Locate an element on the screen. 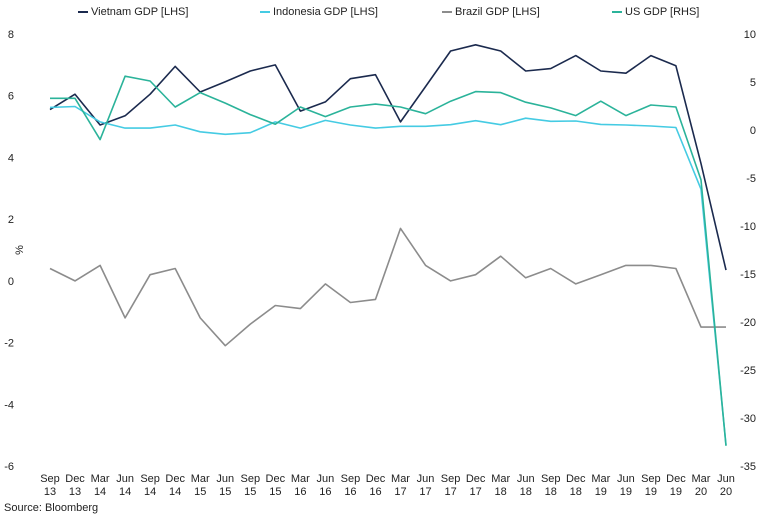 The image size is (770, 518). left-axis-tick-label: -4 is located at coordinates (9, 405).